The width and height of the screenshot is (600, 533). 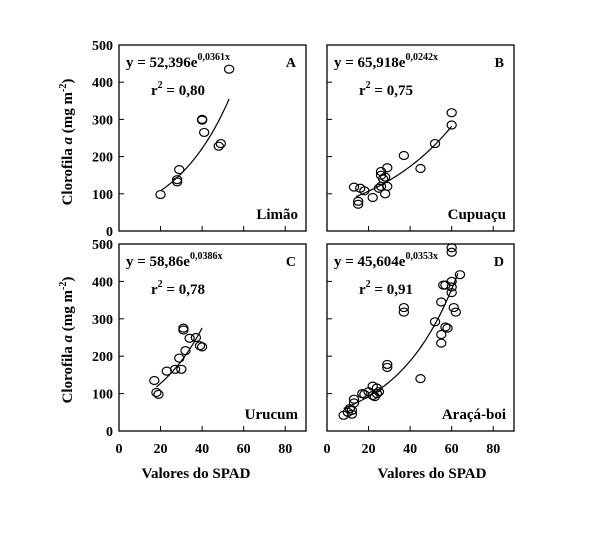 I want to click on equation-base: y = 58,86e, so click(x=158, y=262).